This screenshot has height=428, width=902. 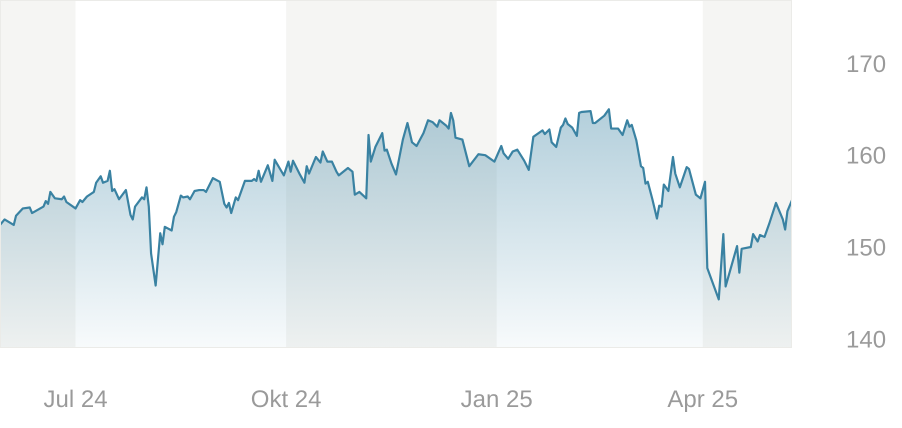 What do you see at coordinates (702, 400) in the screenshot?
I see `x-tick-label: Apr 25` at bounding box center [702, 400].